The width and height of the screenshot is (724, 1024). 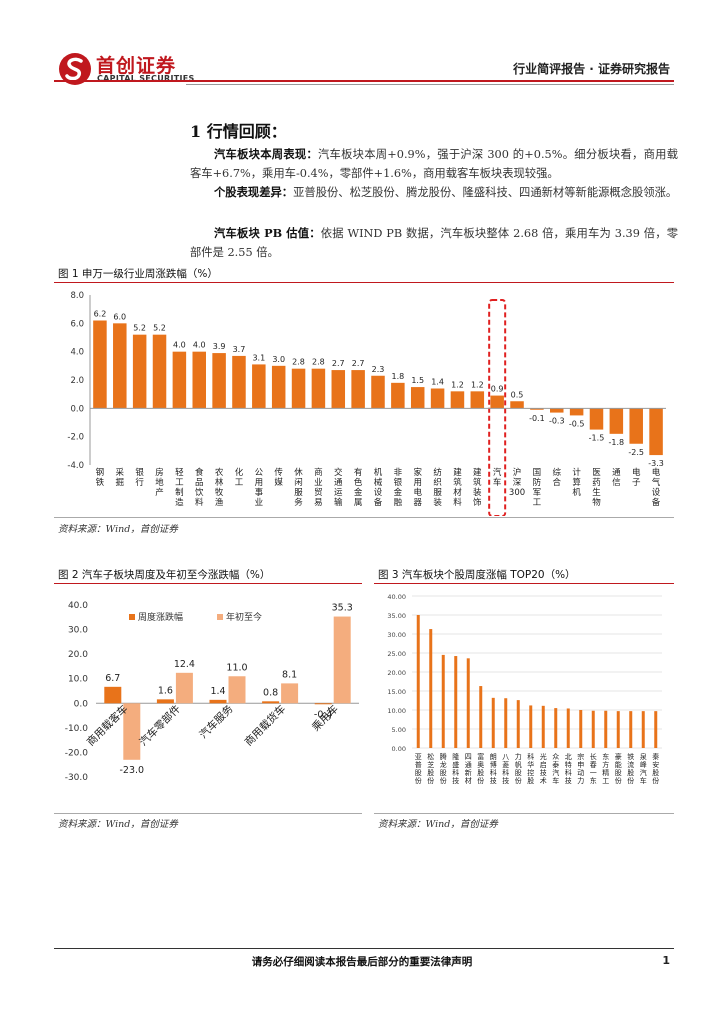 What do you see at coordinates (77, 753) in the screenshot?
I see `y-tick-label: -20.0` at bounding box center [77, 753].